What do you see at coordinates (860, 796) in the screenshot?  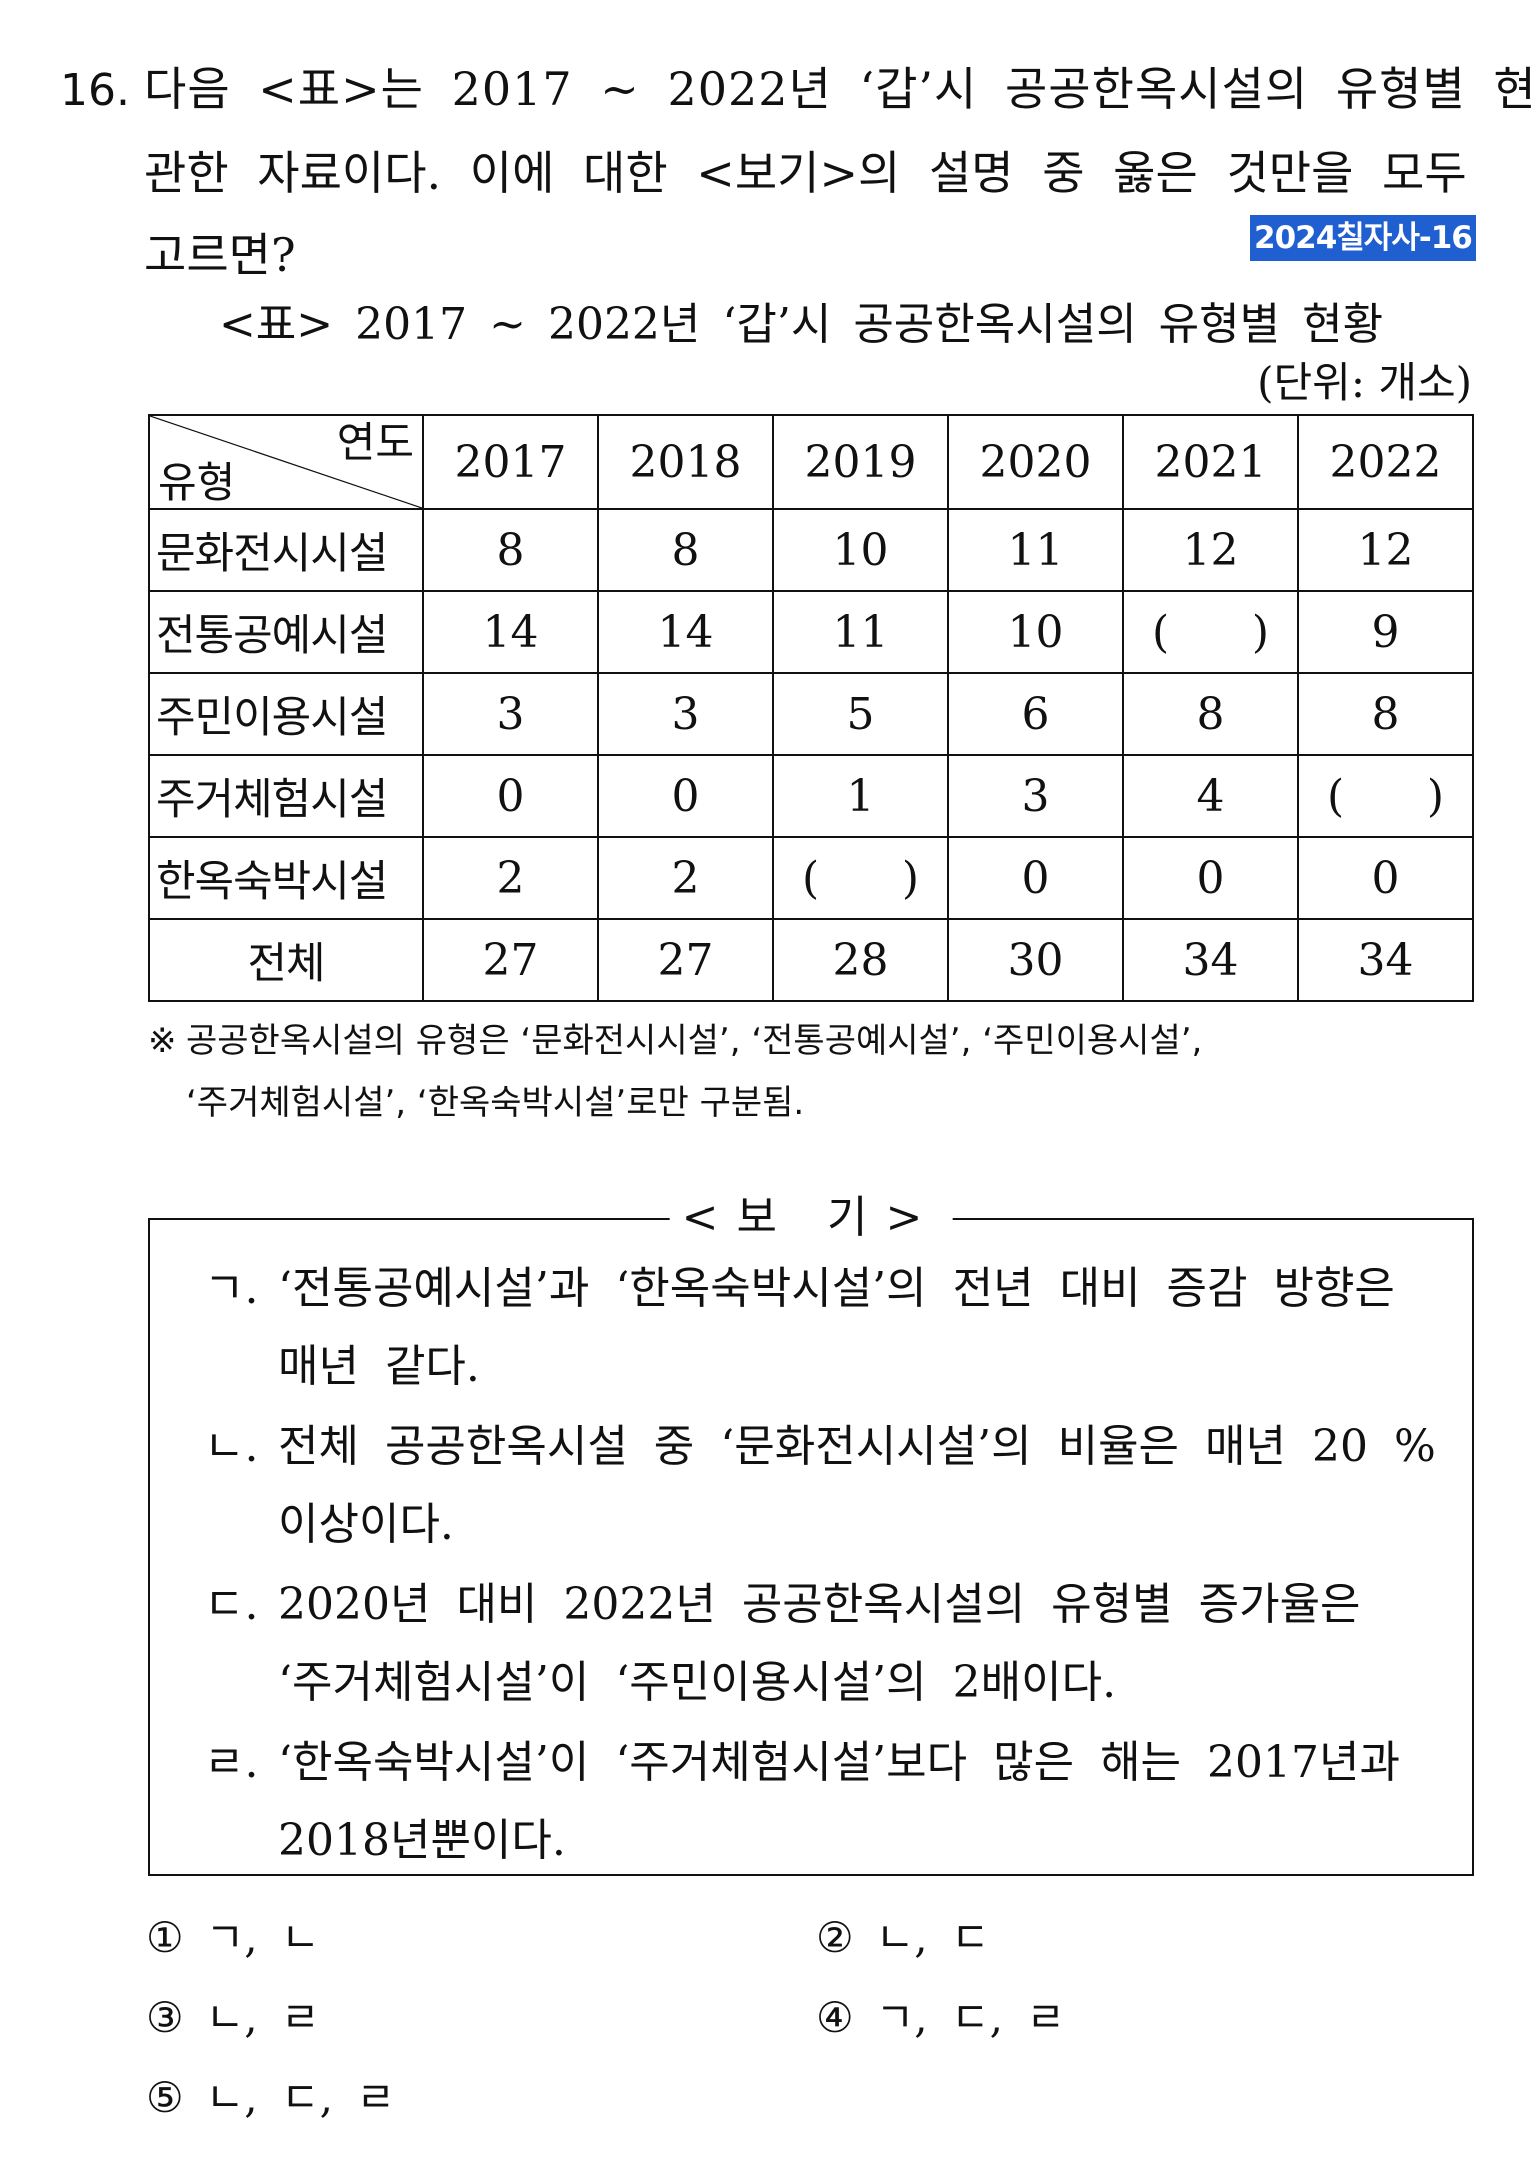 I see `table-cell: 1` at bounding box center [860, 796].